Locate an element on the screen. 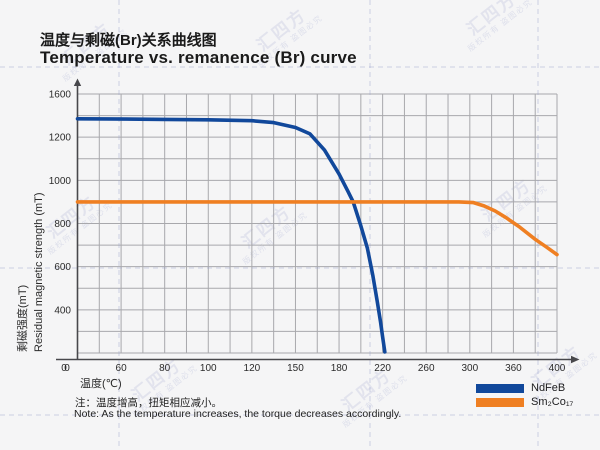 The width and height of the screenshot is (600, 450). legend: NdFeB Sm₂Co₁₇ is located at coordinates (524, 395).